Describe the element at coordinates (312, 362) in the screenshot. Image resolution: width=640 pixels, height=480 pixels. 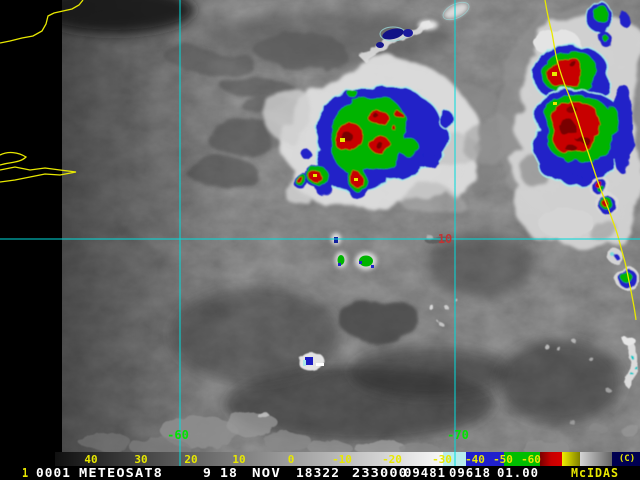
I see `small-storm-cell` at that location.